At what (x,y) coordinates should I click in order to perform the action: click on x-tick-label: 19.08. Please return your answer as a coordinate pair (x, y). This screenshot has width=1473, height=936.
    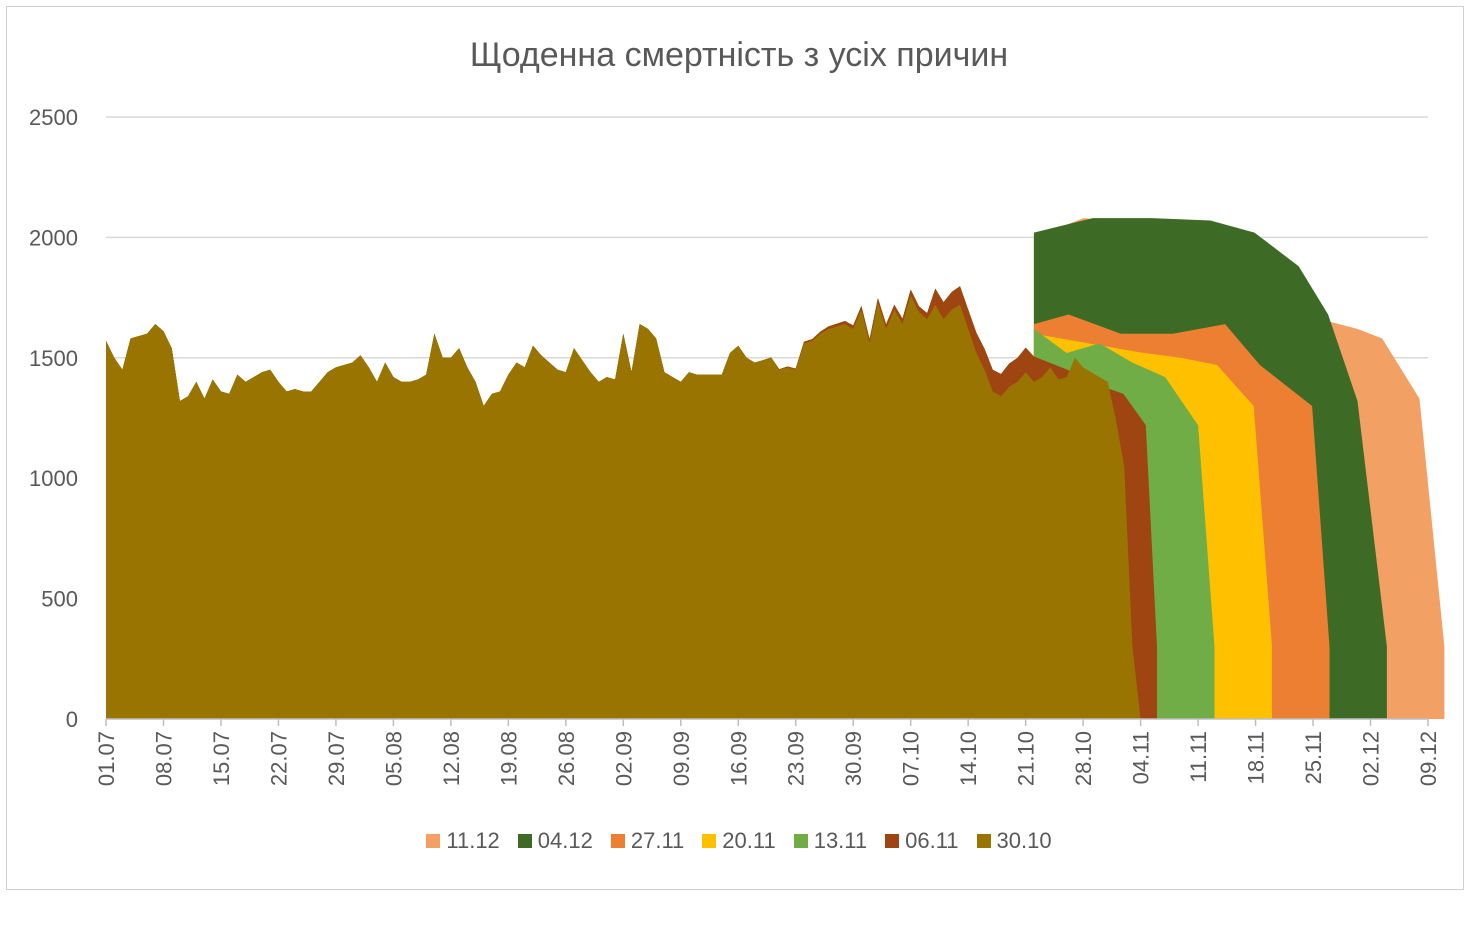
    Looking at the image, I should click on (508, 758).